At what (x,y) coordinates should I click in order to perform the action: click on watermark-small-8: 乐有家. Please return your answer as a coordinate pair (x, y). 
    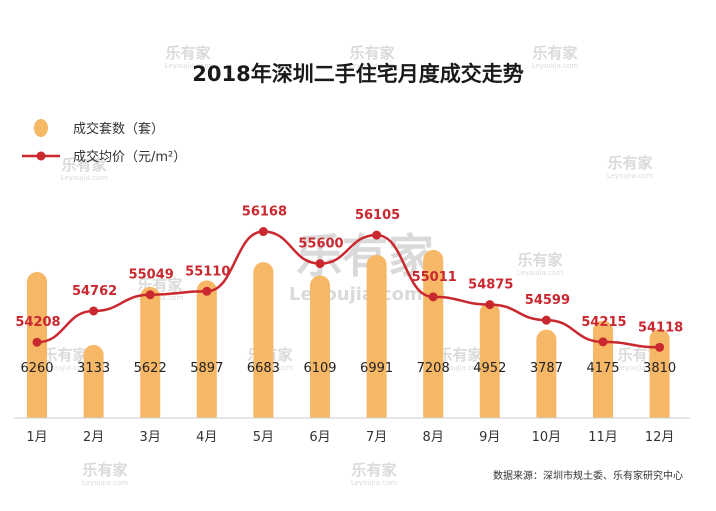
    Looking at the image, I should click on (64, 355).